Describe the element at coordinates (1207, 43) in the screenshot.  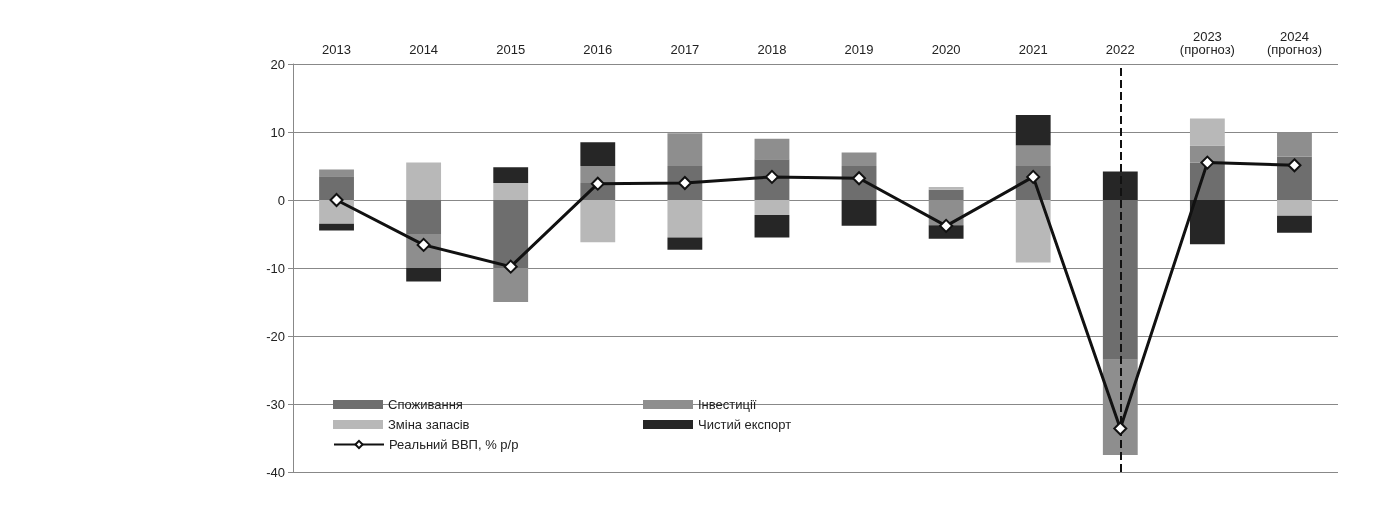
I see `x-tick-label: 2023 (прогноз)` at that location.